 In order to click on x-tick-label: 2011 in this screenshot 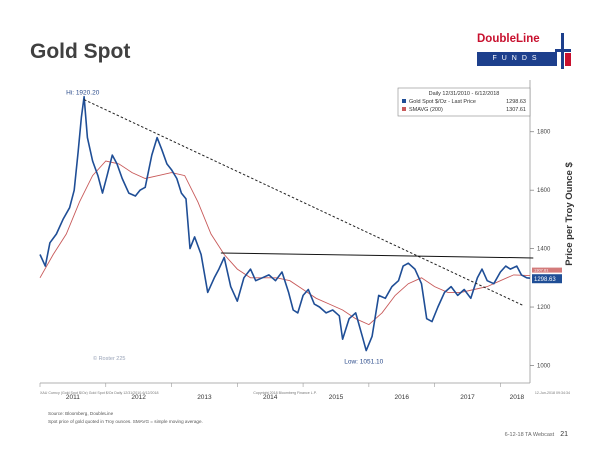, I will do `click(73, 397)`.